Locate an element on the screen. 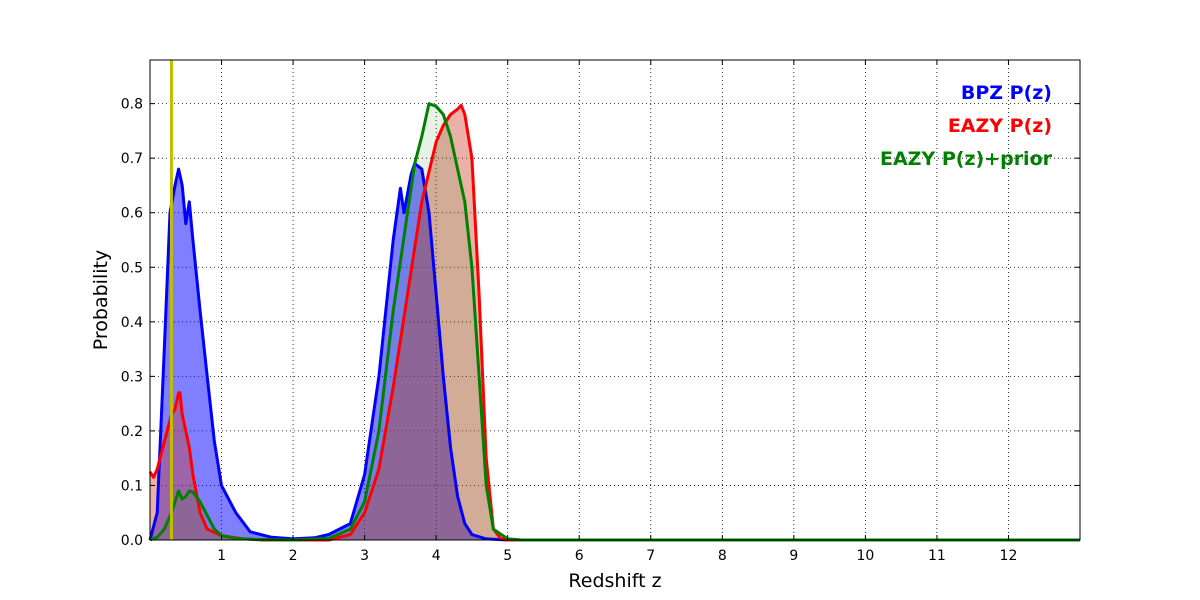 This screenshot has height=600, width=1200. x-tick-label: 6 is located at coordinates (579, 556).